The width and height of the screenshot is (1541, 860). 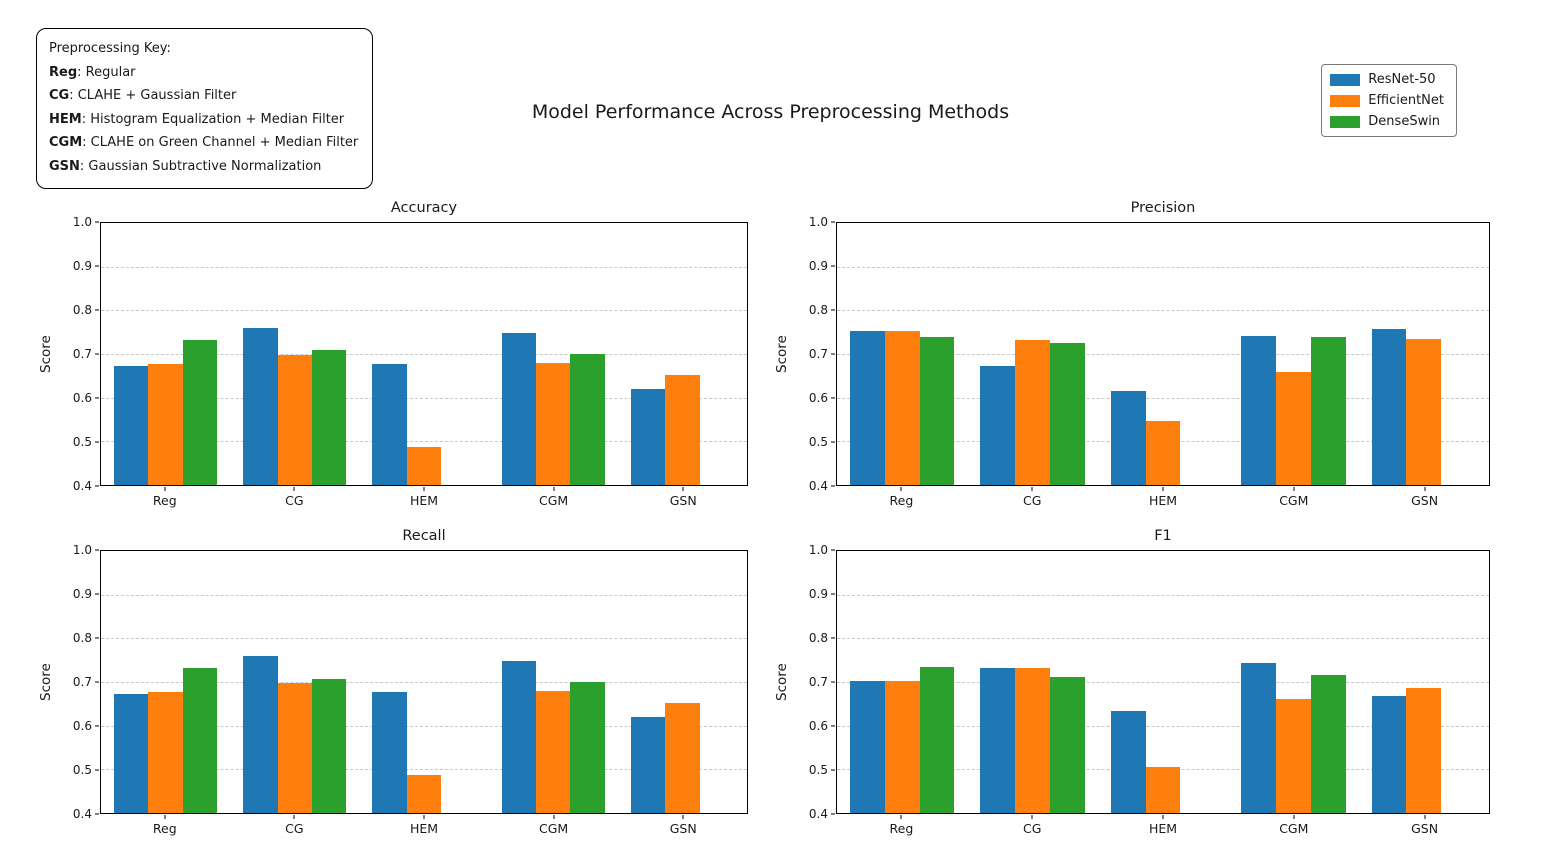 What do you see at coordinates (1345, 121) in the screenshot?
I see `legend-swatch` at bounding box center [1345, 121].